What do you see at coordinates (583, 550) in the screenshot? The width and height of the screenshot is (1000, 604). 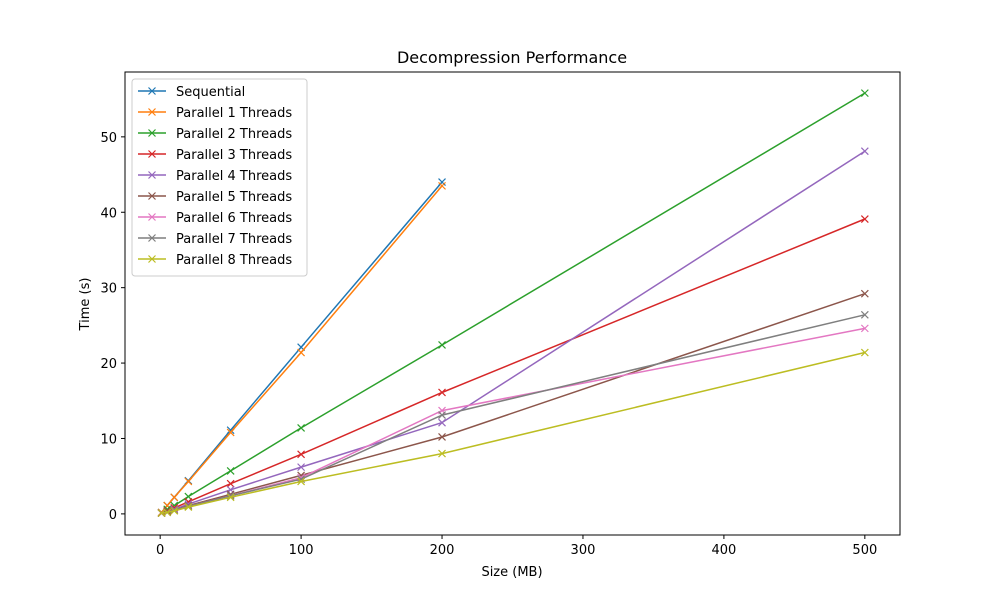 I see `x-tick-label: 300` at bounding box center [583, 550].